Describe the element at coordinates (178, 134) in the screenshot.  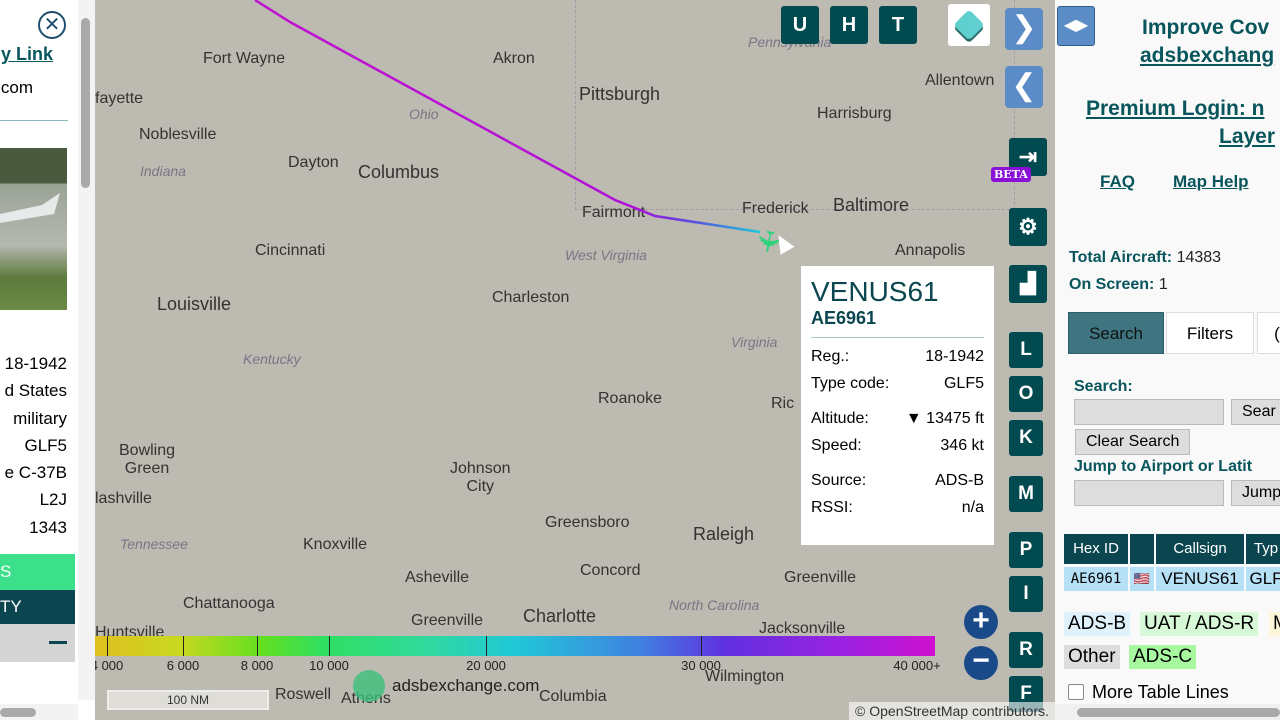
I see `city-label: Noblesville` at that location.